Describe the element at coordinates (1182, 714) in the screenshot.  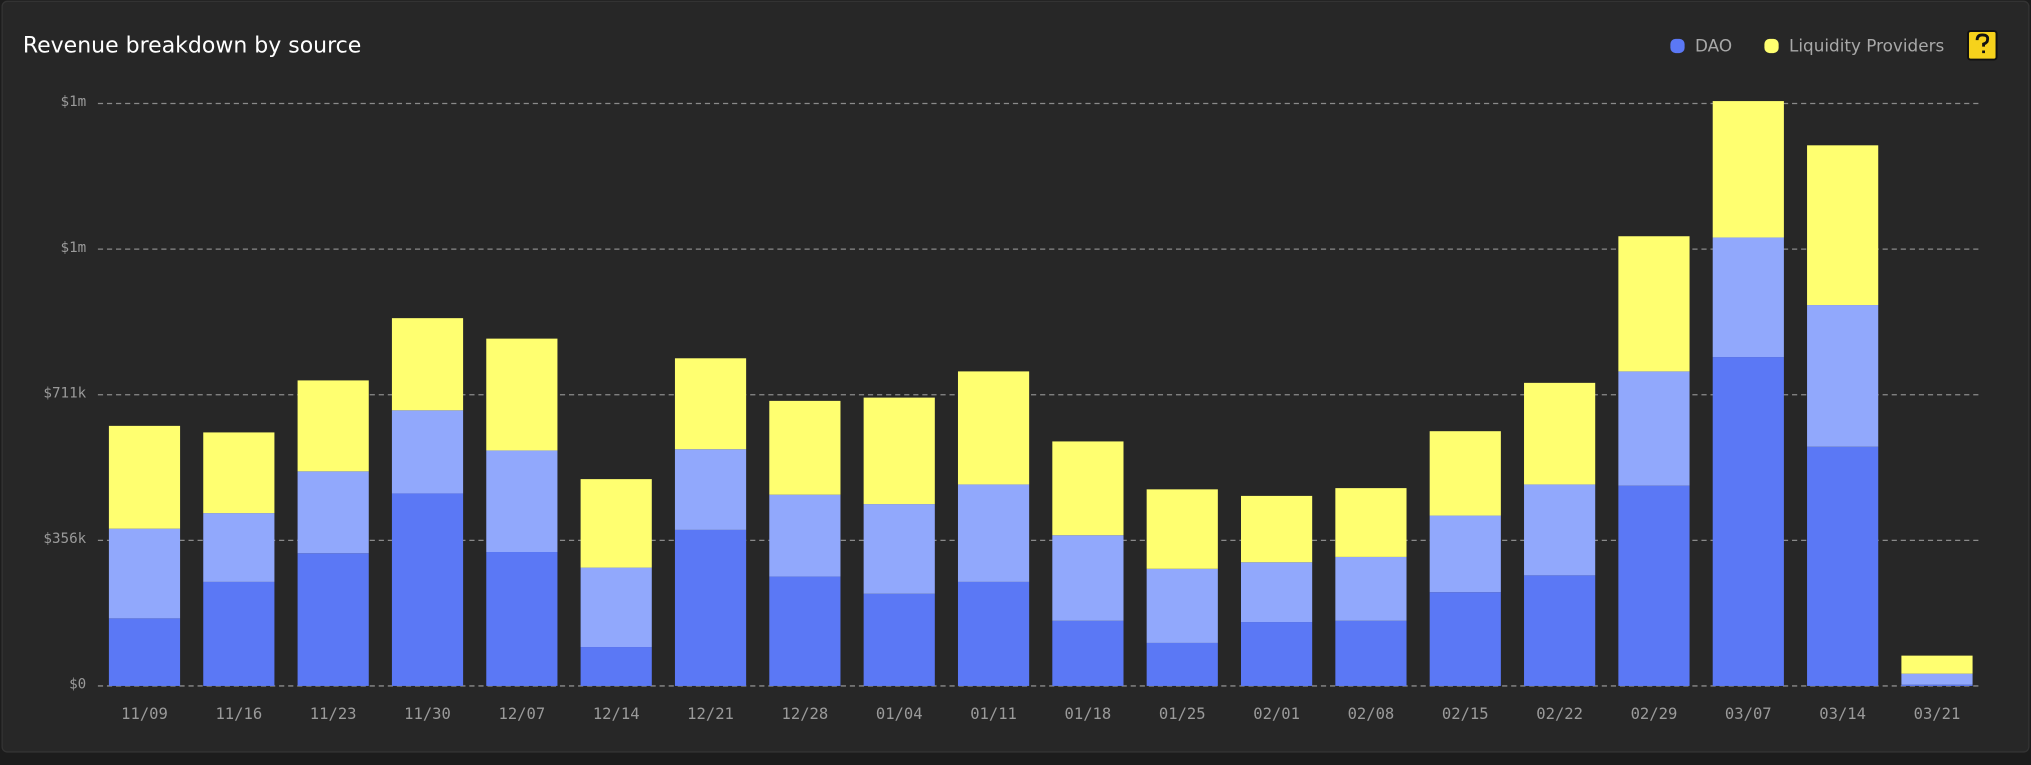
I see `x-tick-label: 01/25` at that location.